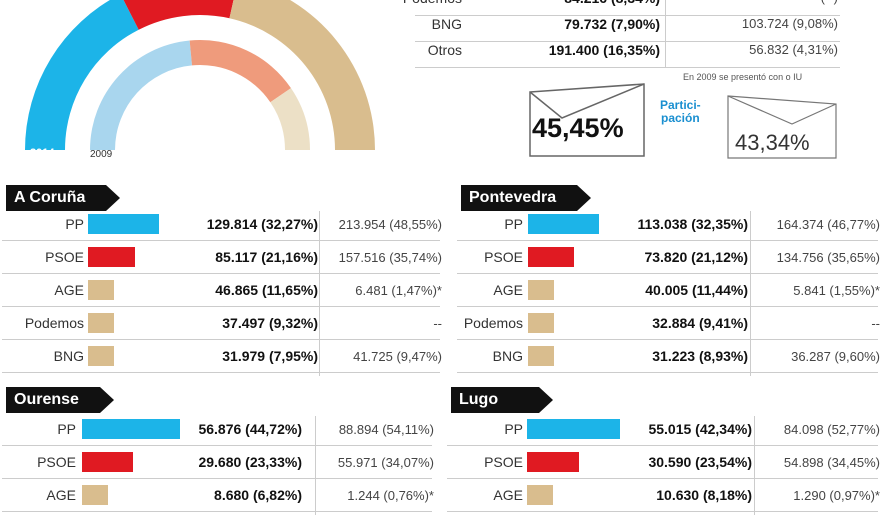  I want to click on participation-2014-envelope, so click(587, 120).